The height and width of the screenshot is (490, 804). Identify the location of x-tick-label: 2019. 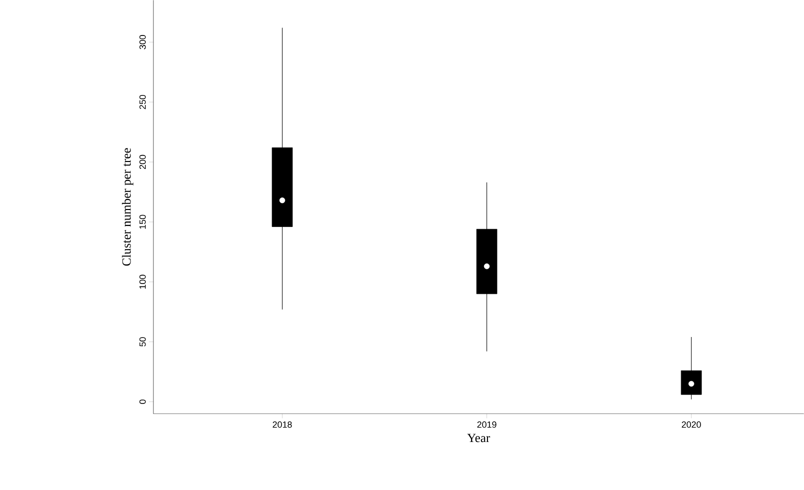
(486, 424).